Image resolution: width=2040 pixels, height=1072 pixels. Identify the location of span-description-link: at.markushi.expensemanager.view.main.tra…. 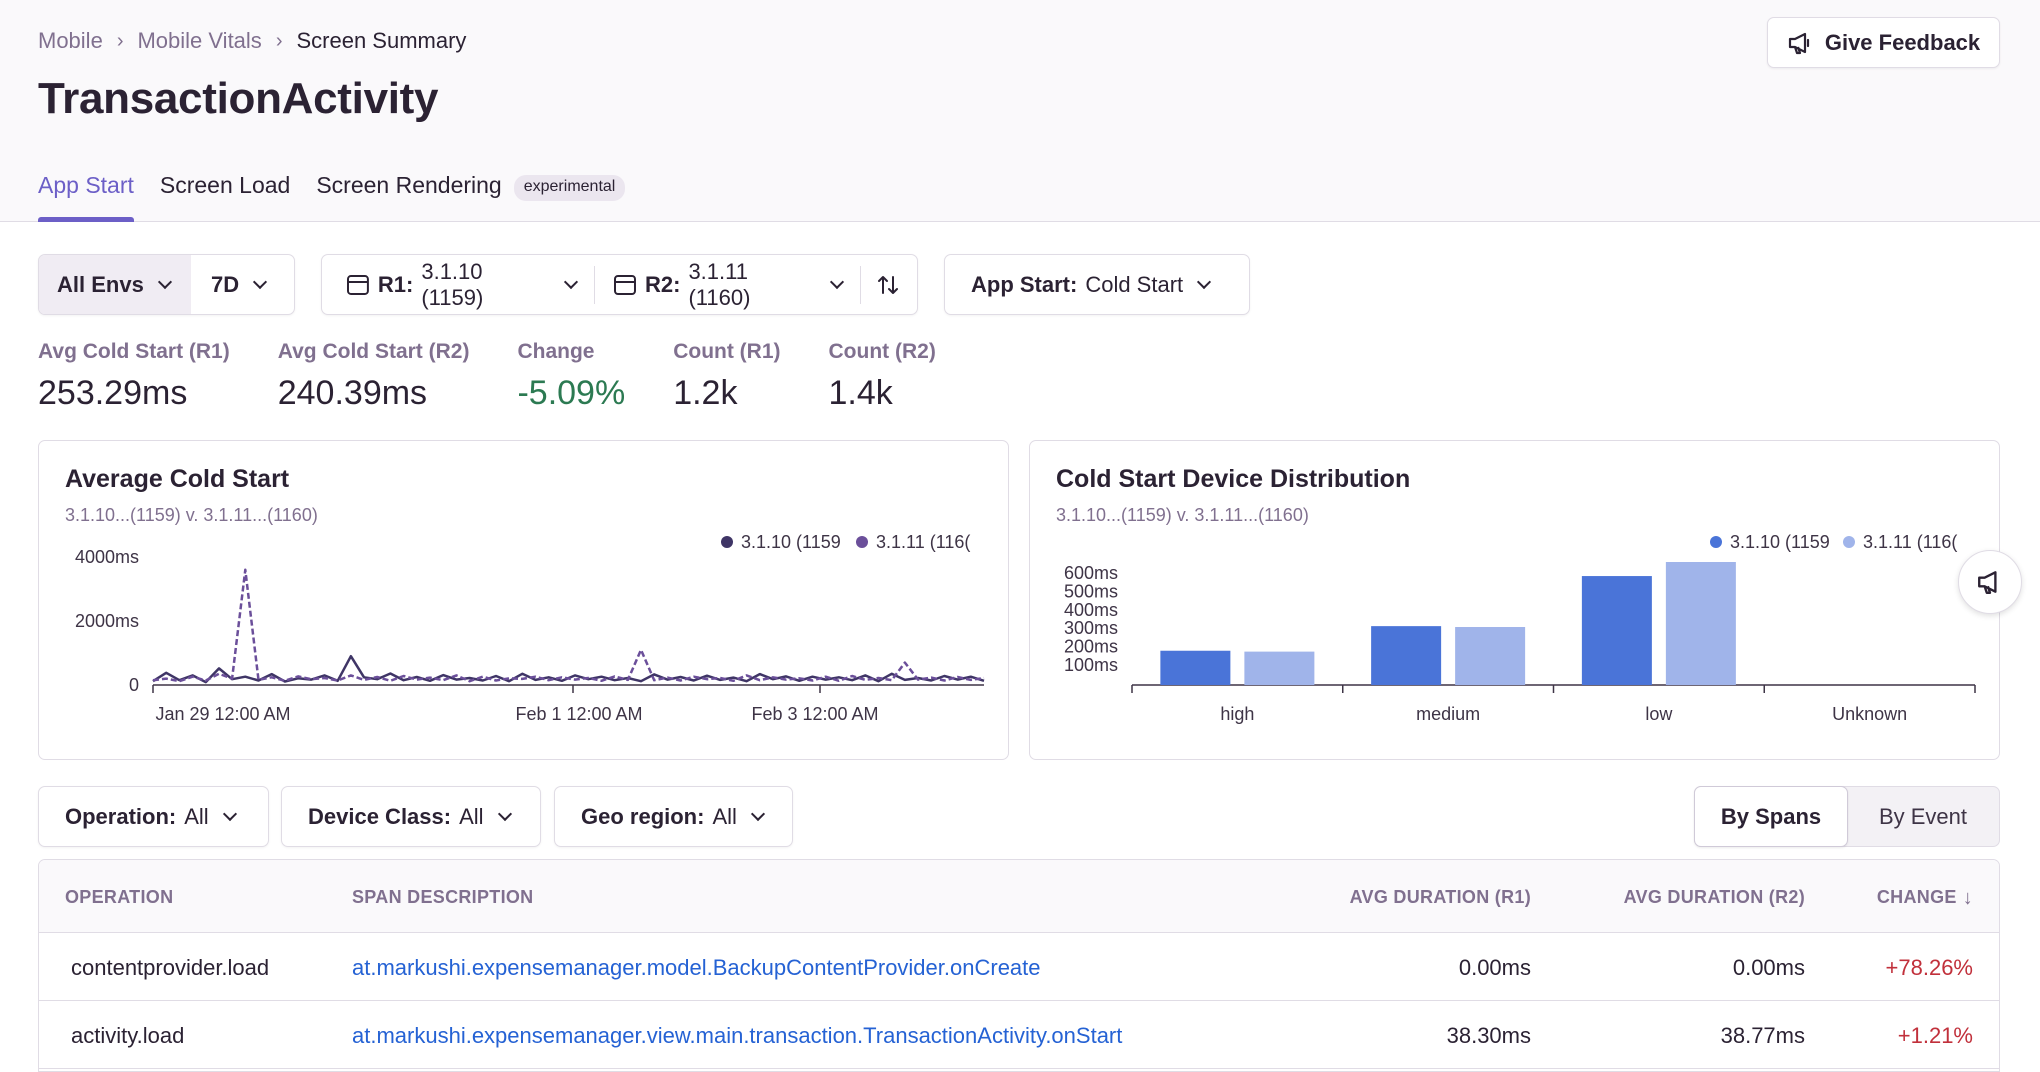
(737, 1035).